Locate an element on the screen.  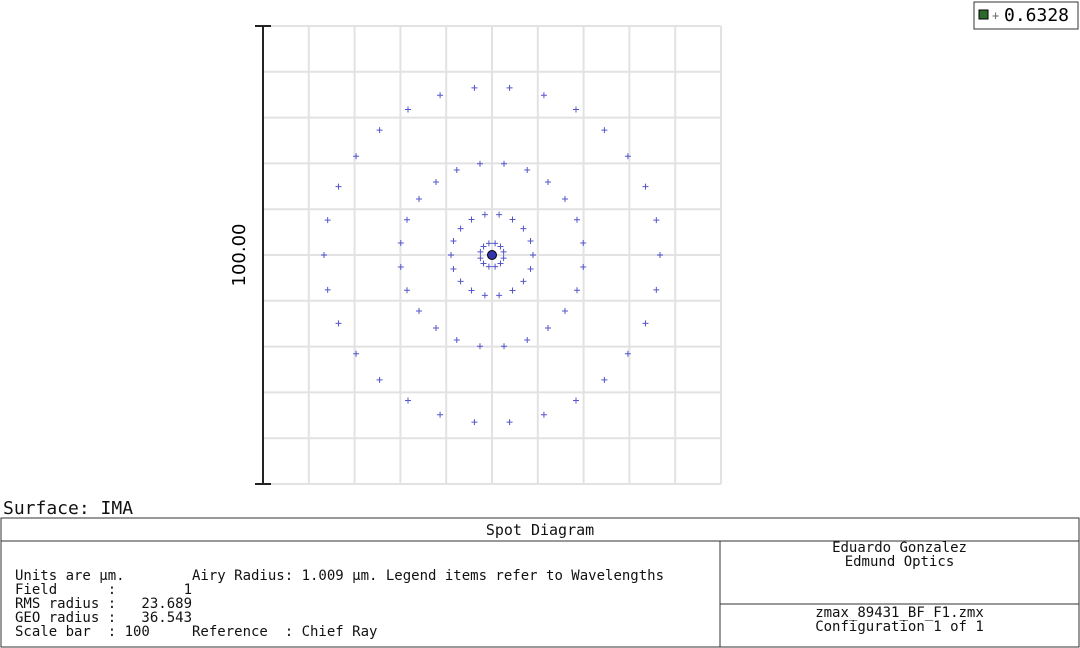
legend-wavelength: 0.6328 is located at coordinates (1036, 15).